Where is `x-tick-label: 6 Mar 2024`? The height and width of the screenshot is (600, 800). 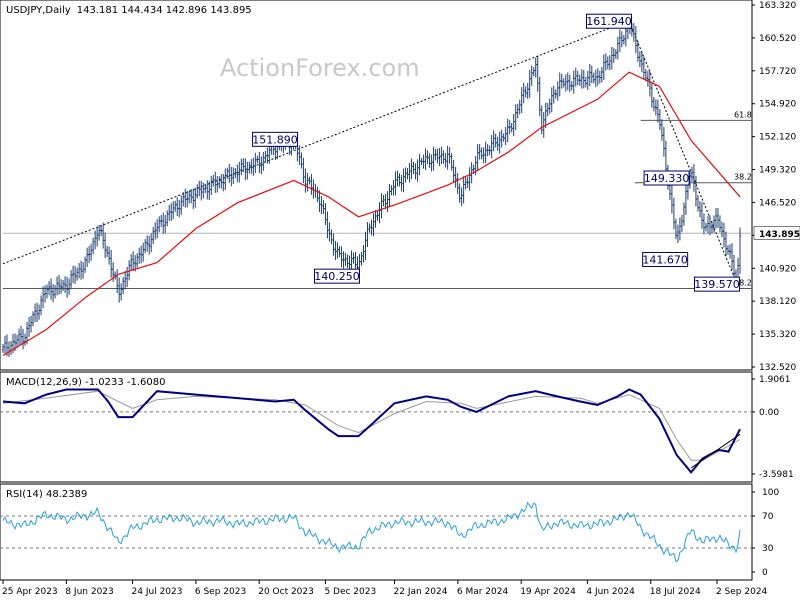 x-tick-label: 6 Mar 2024 is located at coordinates (483, 592).